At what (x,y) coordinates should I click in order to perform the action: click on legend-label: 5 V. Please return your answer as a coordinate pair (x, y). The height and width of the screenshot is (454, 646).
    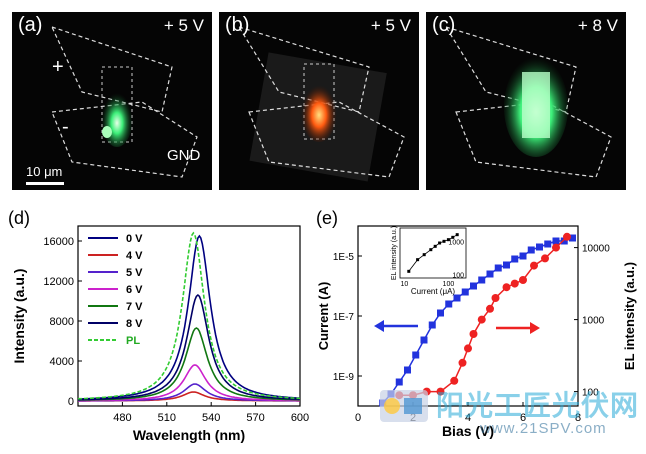
    Looking at the image, I should click on (134, 273).